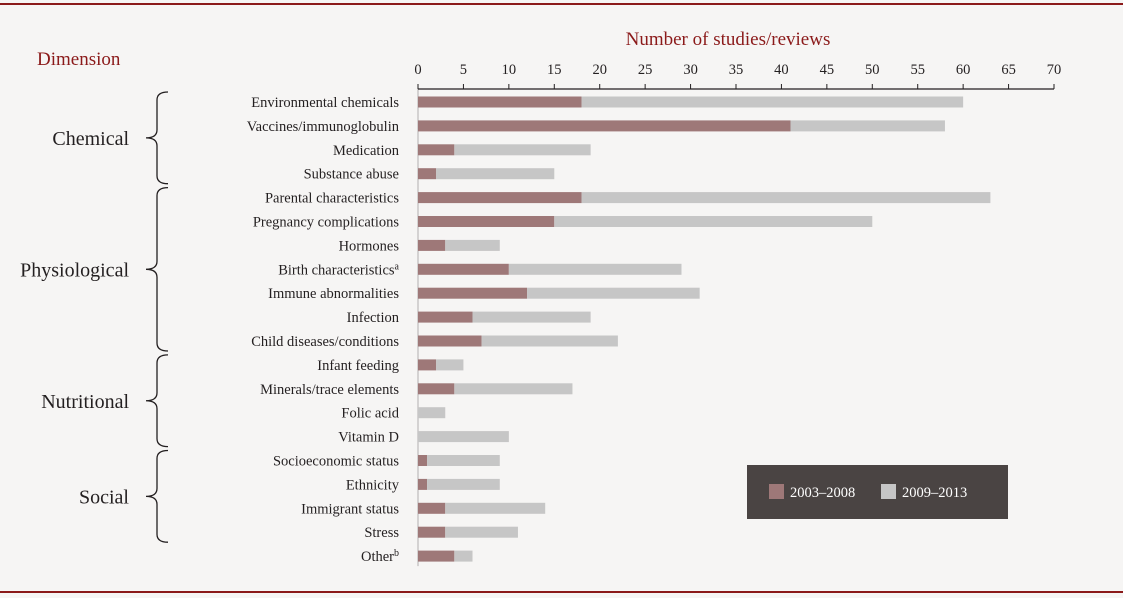 The image size is (1123, 598). I want to click on category-label-text: Vaccines/immunoglobulin, so click(323, 127).